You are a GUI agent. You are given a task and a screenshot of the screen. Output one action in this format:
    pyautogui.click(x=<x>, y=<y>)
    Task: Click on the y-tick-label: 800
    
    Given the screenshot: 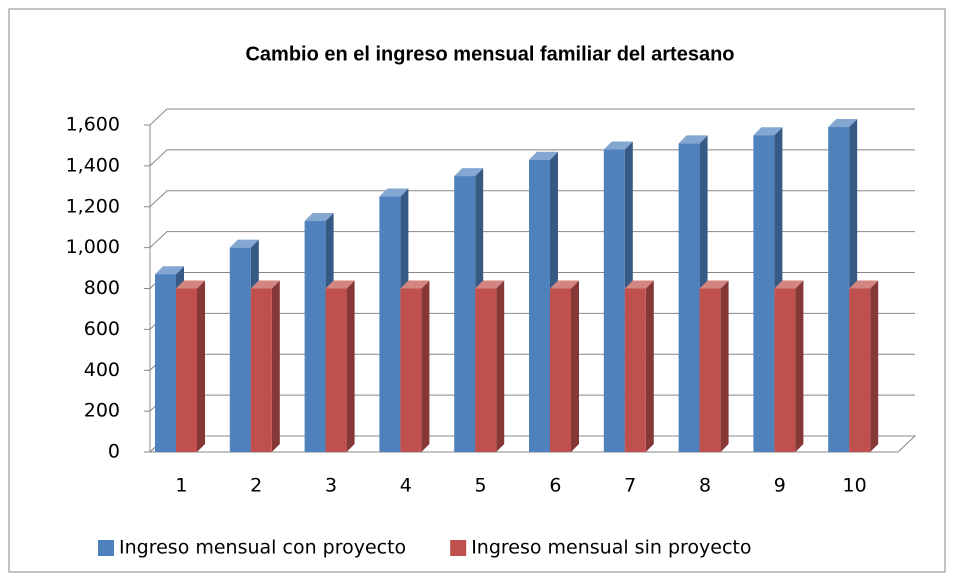 What is the action you would take?
    pyautogui.click(x=102, y=288)
    